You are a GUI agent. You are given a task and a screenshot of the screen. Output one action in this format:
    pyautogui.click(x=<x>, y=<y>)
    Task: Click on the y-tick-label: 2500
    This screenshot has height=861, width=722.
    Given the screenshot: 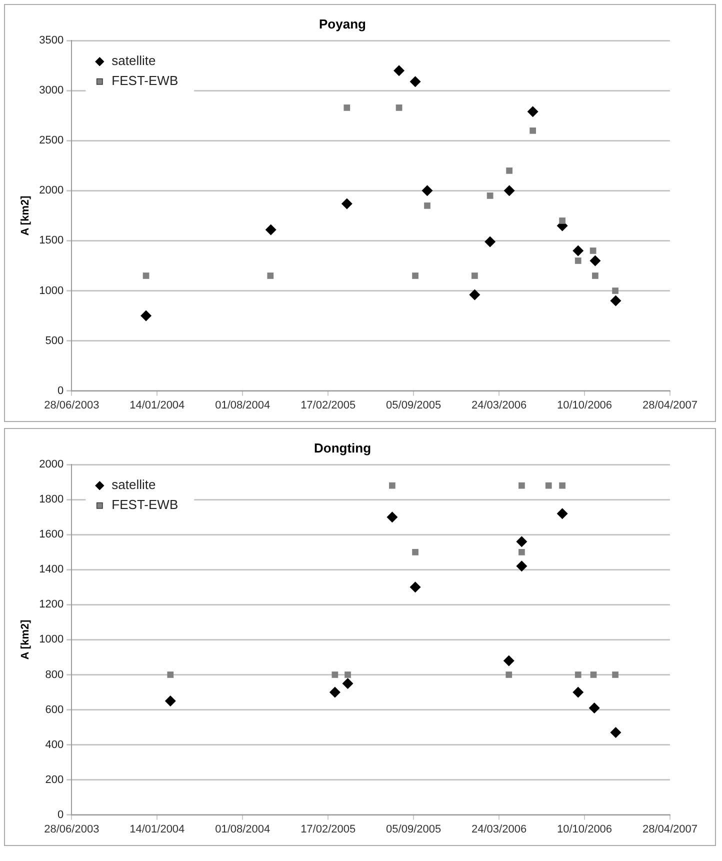 What is the action you would take?
    pyautogui.click(x=51, y=140)
    